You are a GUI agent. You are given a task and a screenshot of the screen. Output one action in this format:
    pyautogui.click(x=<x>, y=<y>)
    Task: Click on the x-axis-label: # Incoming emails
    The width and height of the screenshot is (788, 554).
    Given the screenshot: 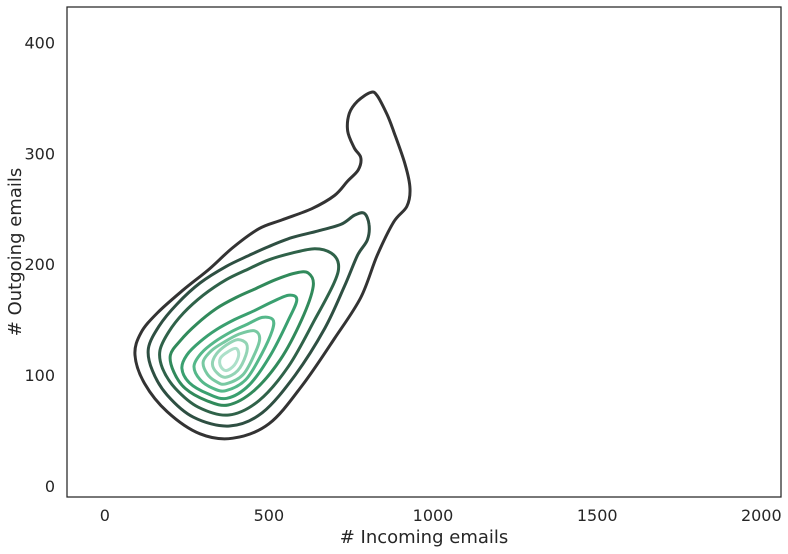 What is the action you would take?
    pyautogui.click(x=424, y=537)
    